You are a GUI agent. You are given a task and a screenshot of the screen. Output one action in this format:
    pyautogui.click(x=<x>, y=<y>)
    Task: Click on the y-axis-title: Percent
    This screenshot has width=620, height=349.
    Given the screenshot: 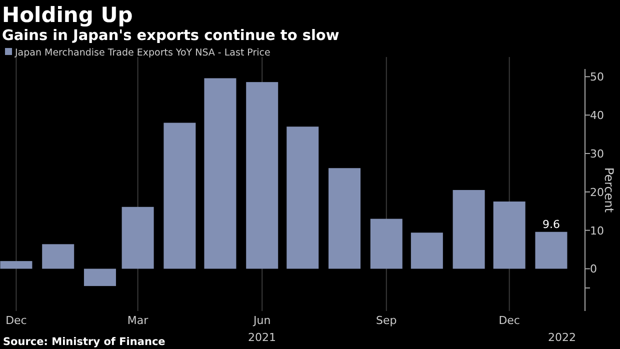 What is the action you would take?
    pyautogui.click(x=609, y=190)
    